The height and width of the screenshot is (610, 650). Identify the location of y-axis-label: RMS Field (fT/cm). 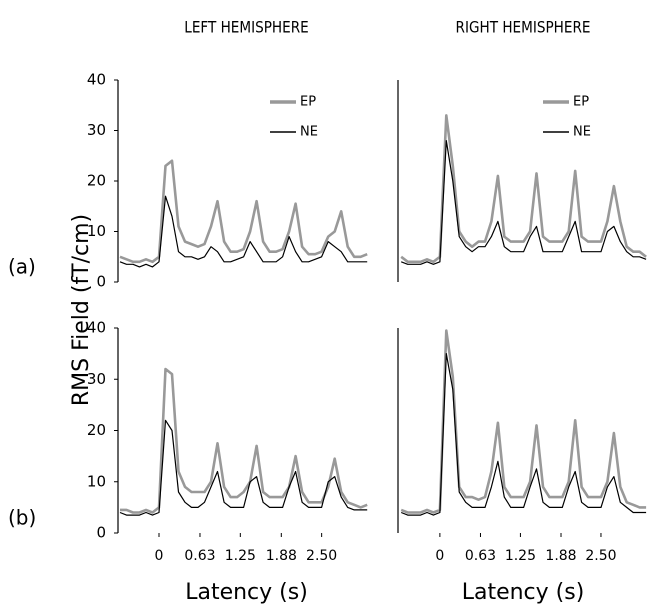
(81, 310).